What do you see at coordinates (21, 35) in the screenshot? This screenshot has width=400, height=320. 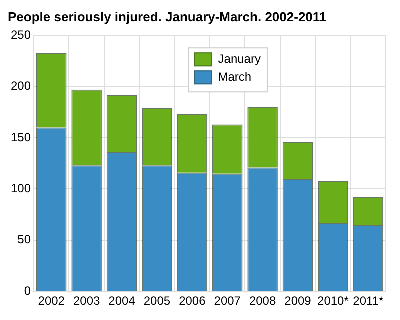 I see `y-tick-label: 250` at bounding box center [21, 35].